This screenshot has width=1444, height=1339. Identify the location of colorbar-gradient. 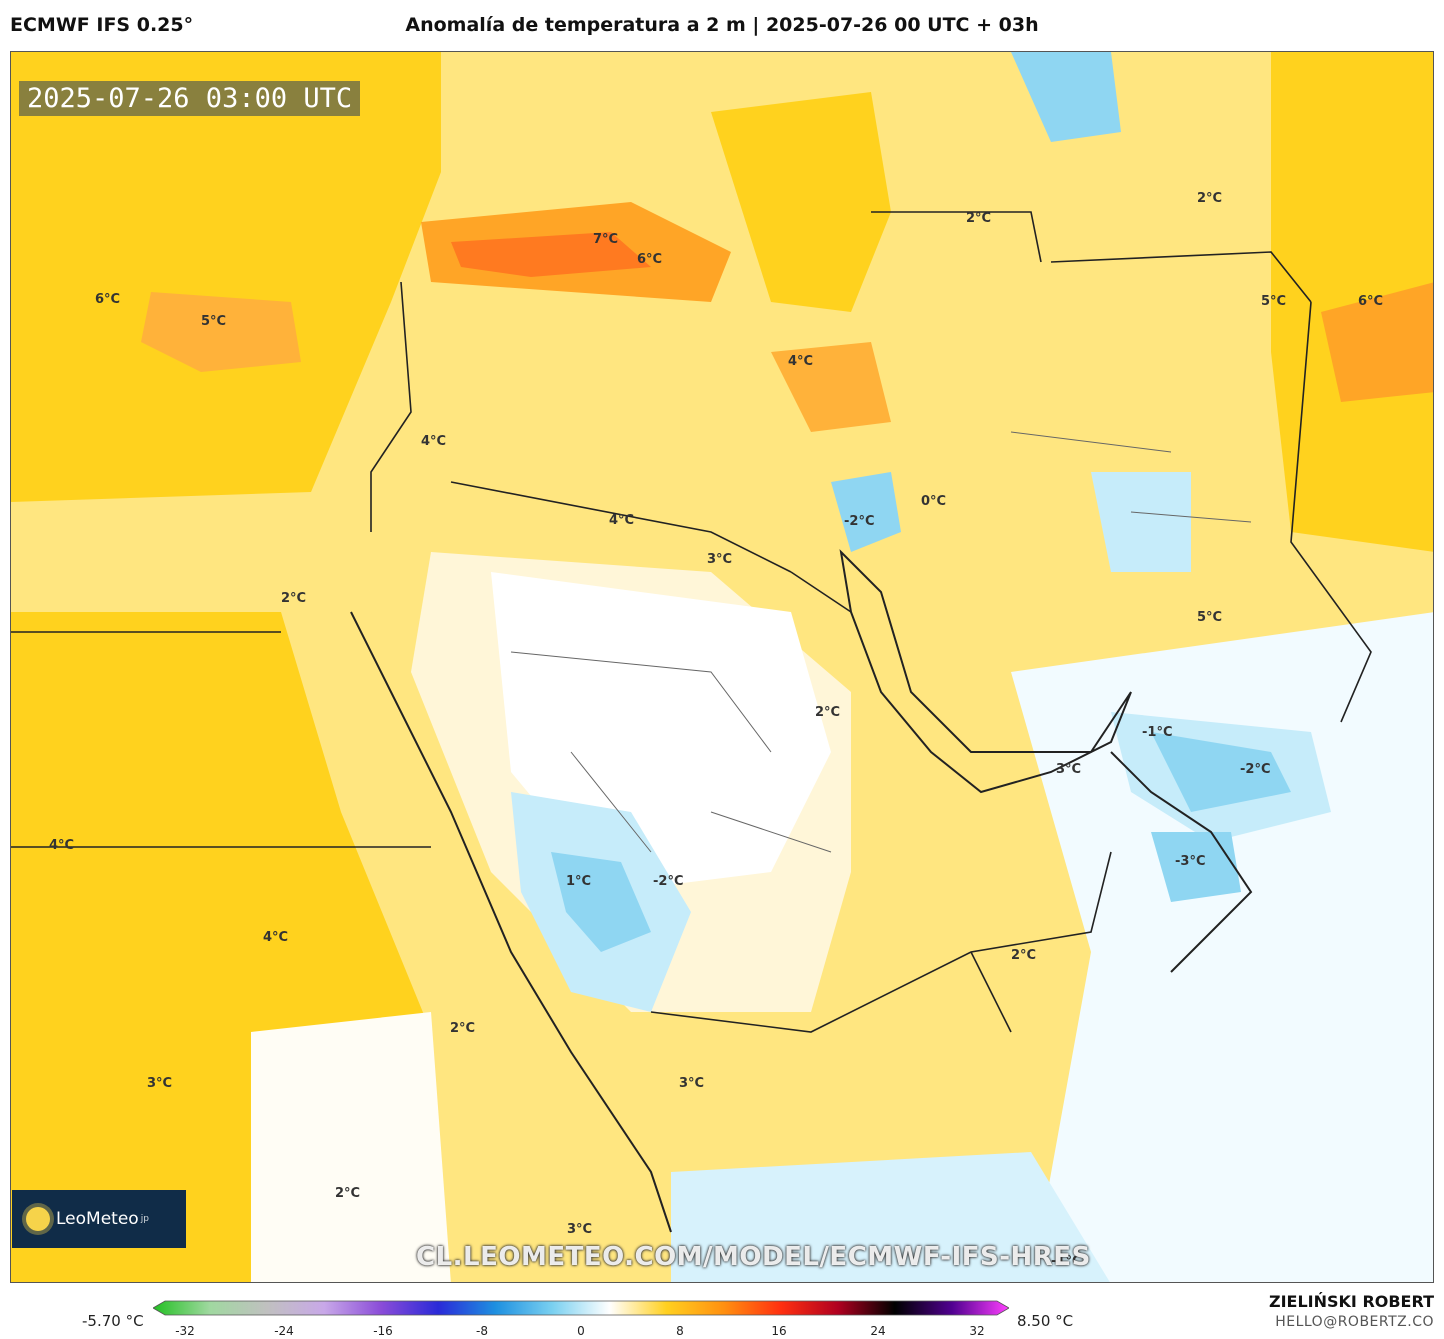
(581, 1308).